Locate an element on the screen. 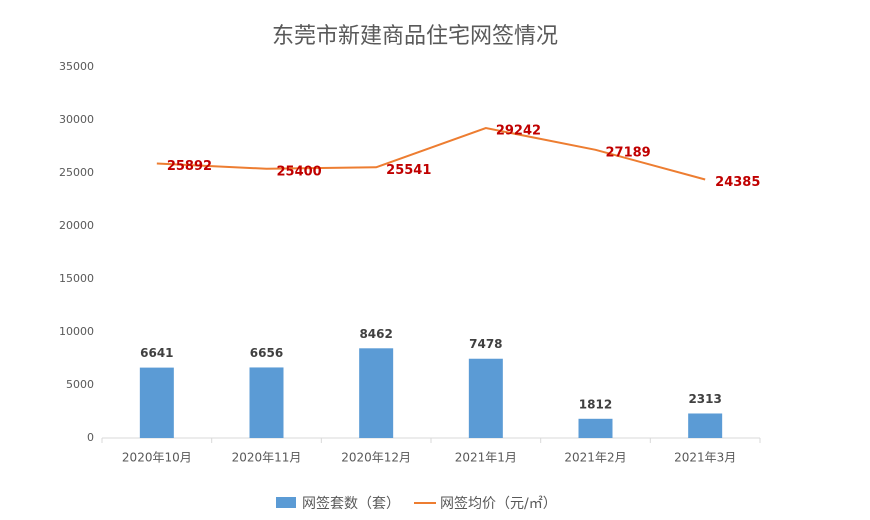  bar-label: 2313 is located at coordinates (704, 399).